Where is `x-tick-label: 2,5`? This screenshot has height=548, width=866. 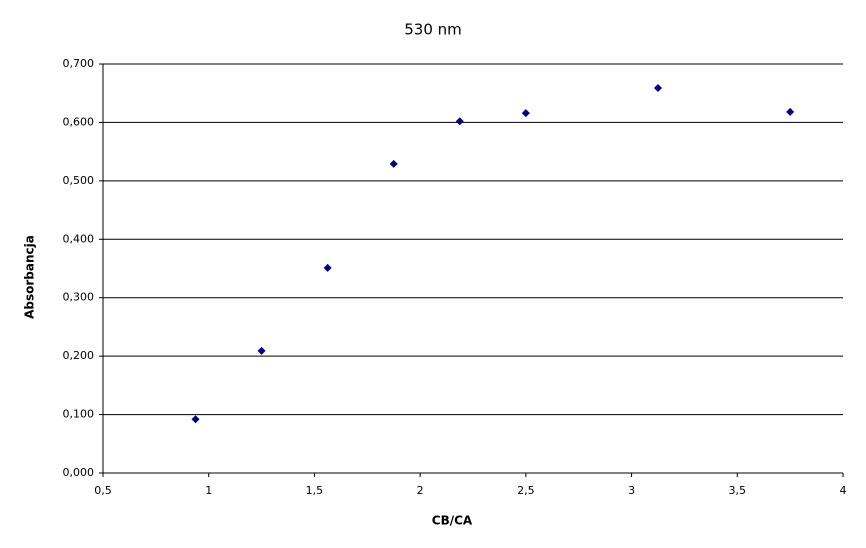
x-tick-label: 2,5 is located at coordinates (526, 490).